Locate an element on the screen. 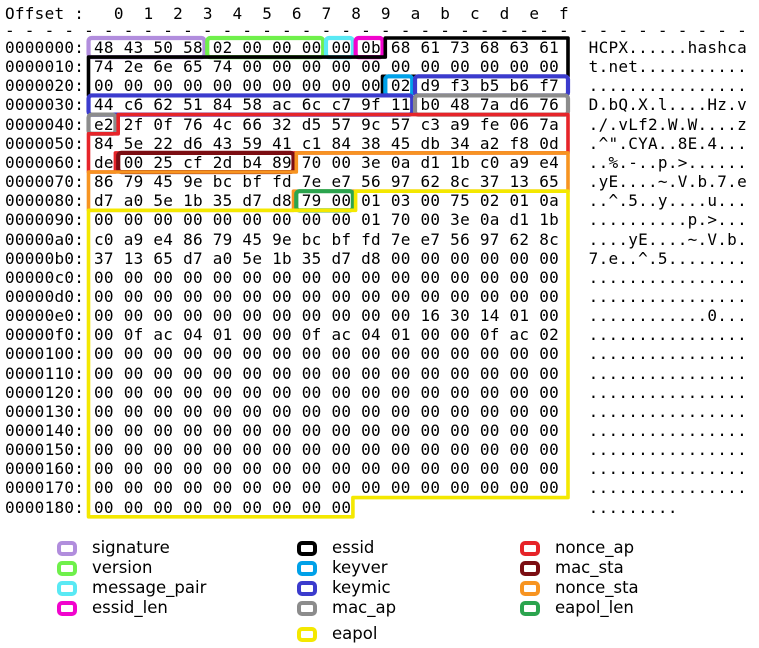 The height and width of the screenshot is (648, 759). legend-label: eapol_len is located at coordinates (594, 607).